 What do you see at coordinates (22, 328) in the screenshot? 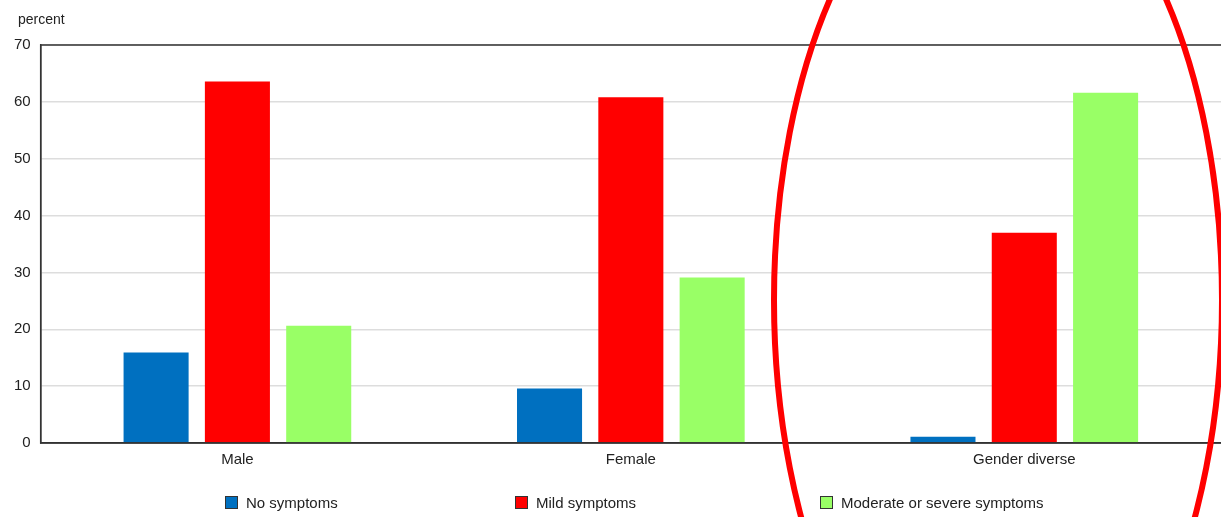
I see `y-tick-label: 20` at bounding box center [22, 328].